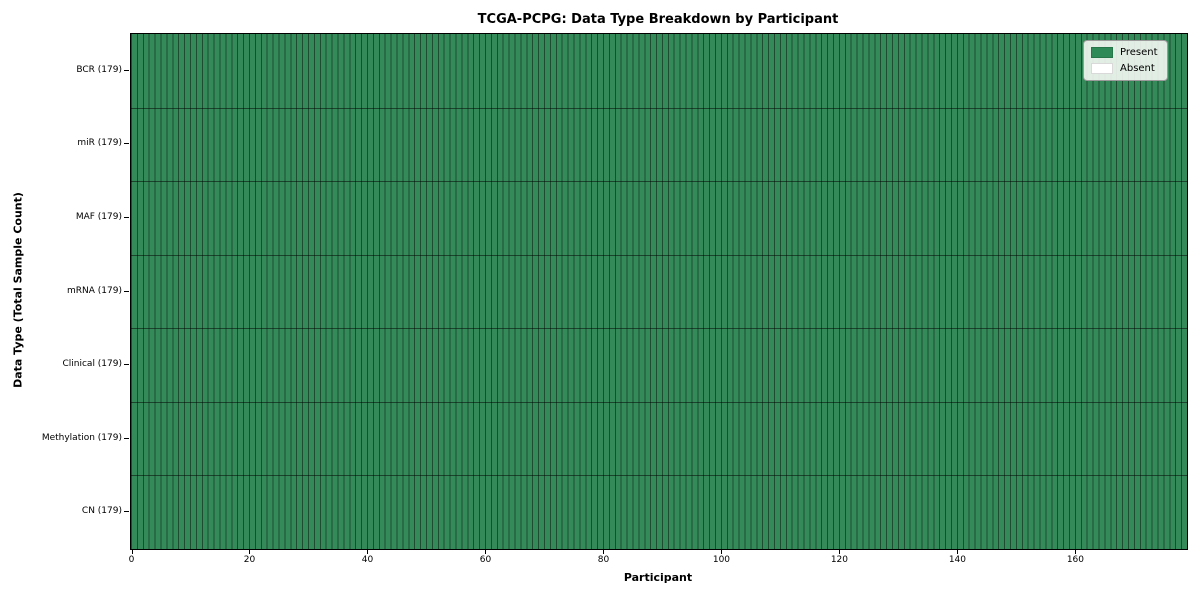  What do you see at coordinates (367, 560) in the screenshot?
I see `x-tick-label: 40` at bounding box center [367, 560].